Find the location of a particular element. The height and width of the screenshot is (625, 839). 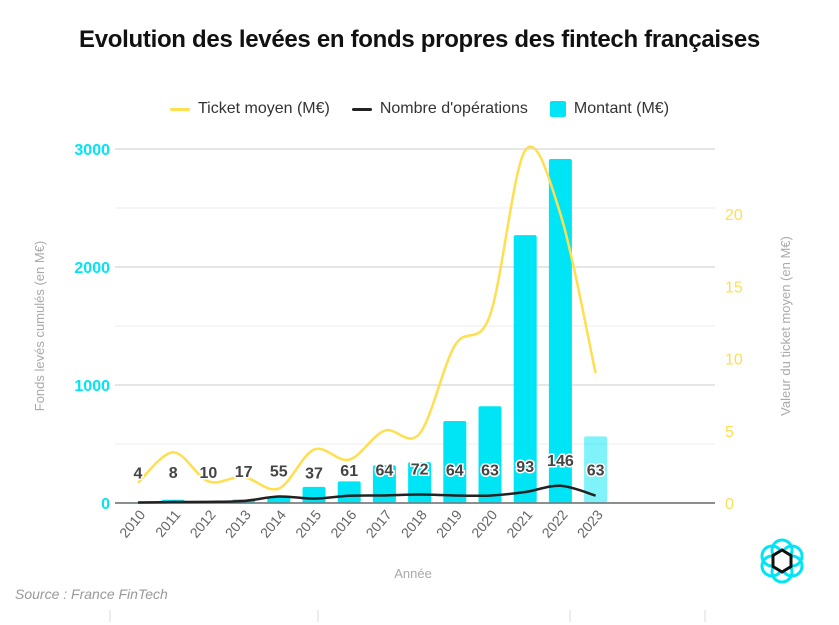

x-tick-label: 2010 is located at coordinates (132, 523).